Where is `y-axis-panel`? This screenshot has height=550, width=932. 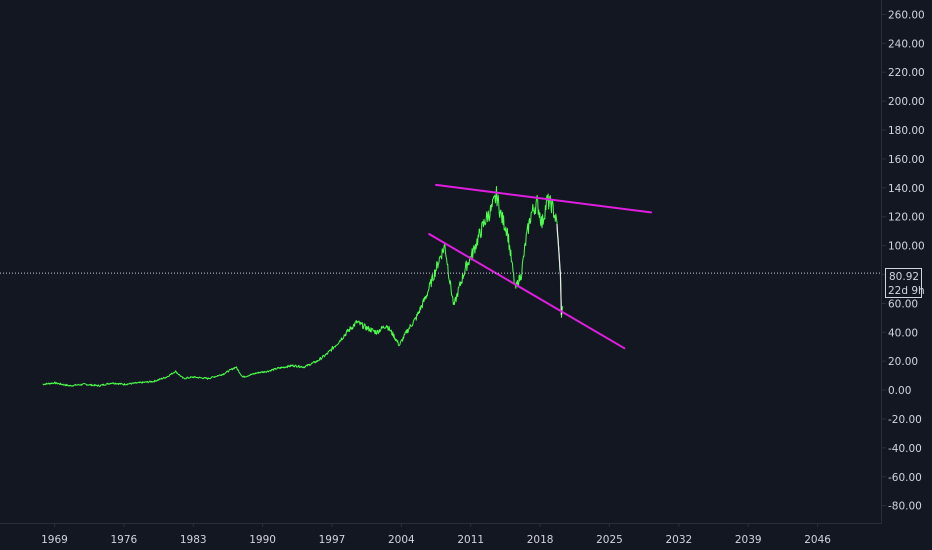
y-axis-panel is located at coordinates (907, 261).